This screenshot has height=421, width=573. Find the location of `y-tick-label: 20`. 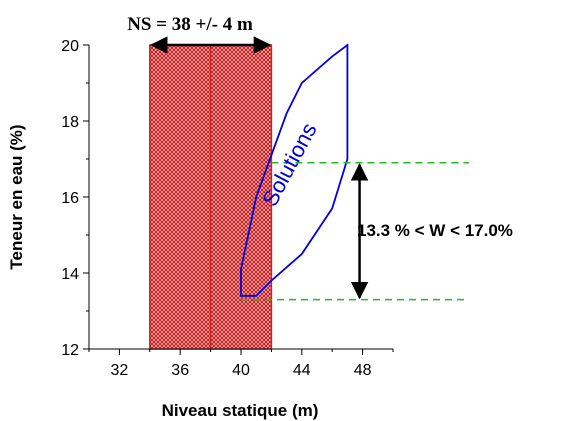

y-tick-label: 20 is located at coordinates (70, 46).